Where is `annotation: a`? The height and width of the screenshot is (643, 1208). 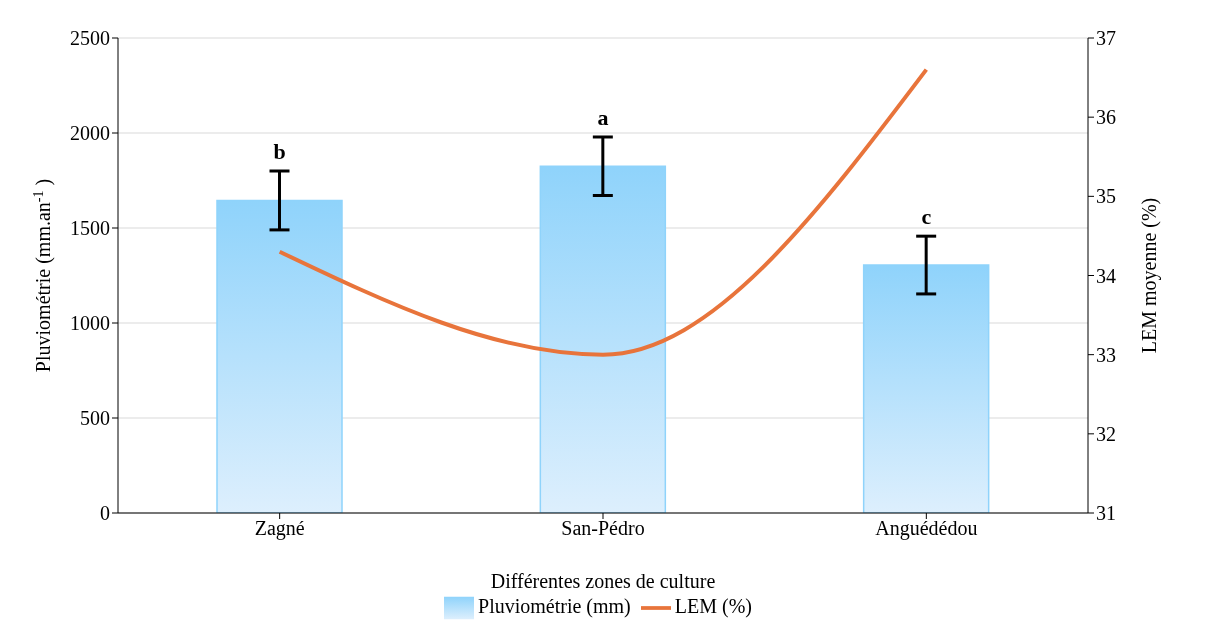
annotation: a is located at coordinates (603, 117).